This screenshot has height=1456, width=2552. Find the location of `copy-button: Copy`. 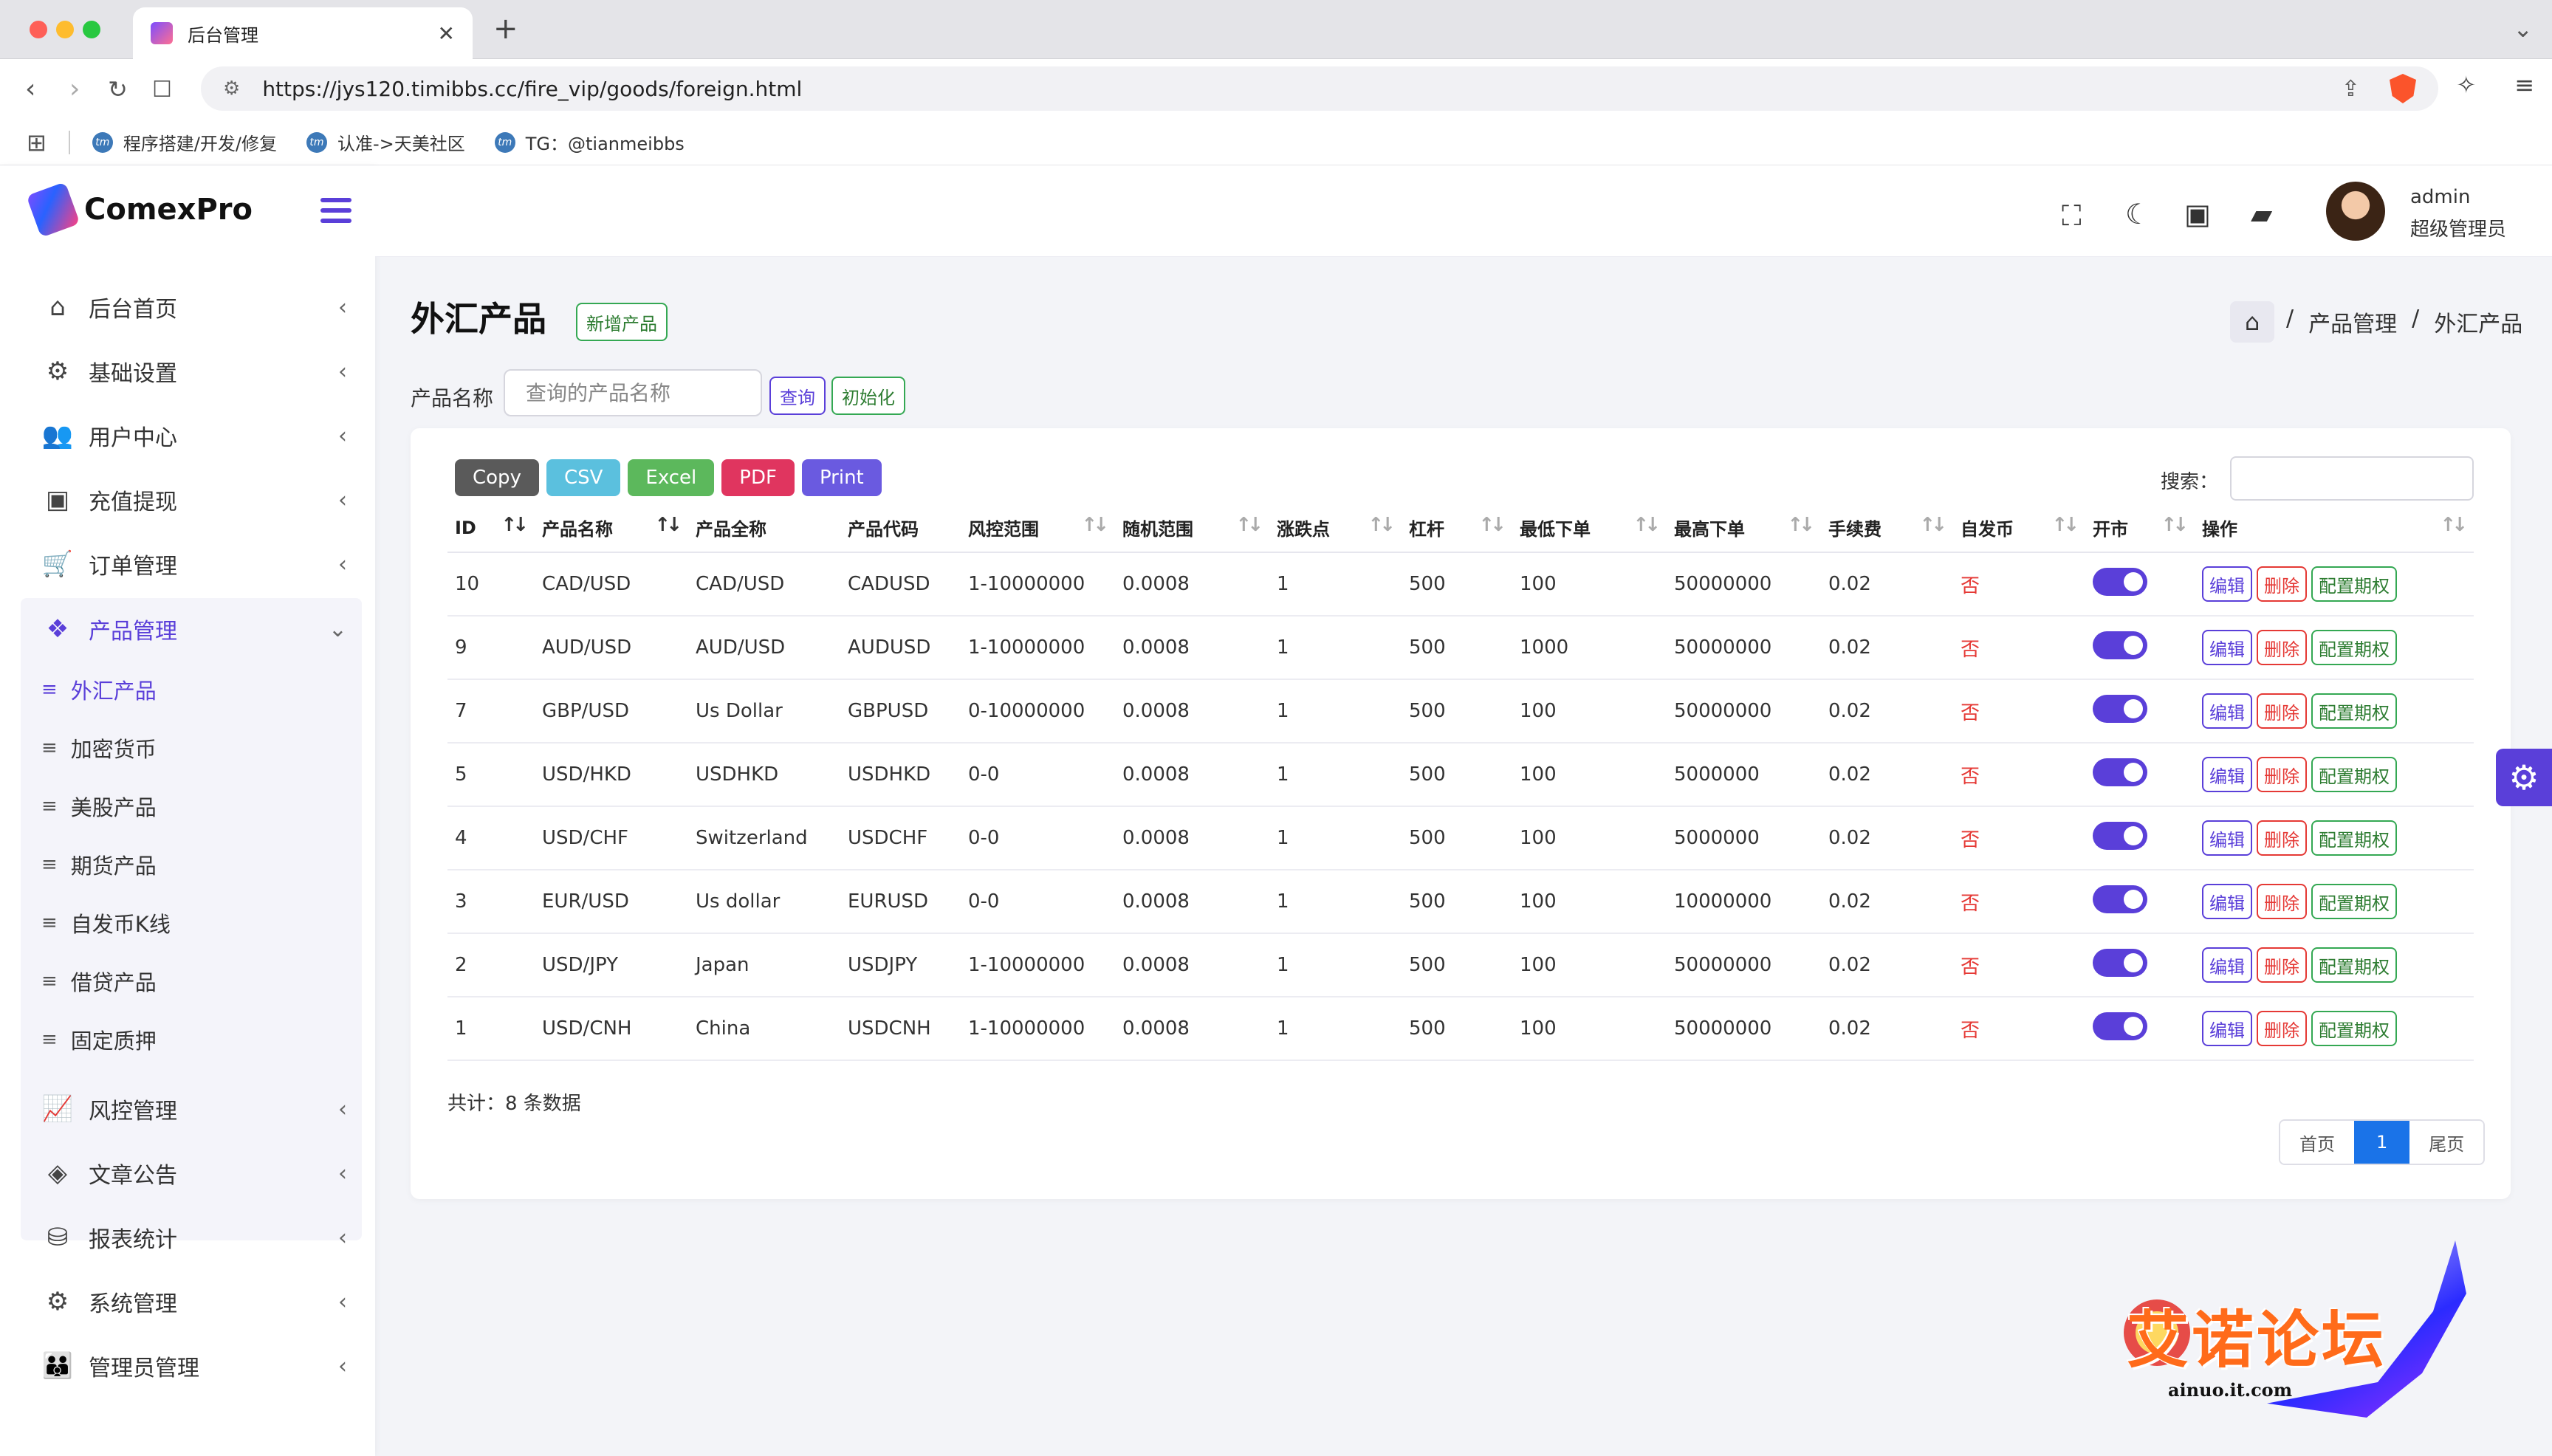

copy-button: Copy is located at coordinates (497, 478).